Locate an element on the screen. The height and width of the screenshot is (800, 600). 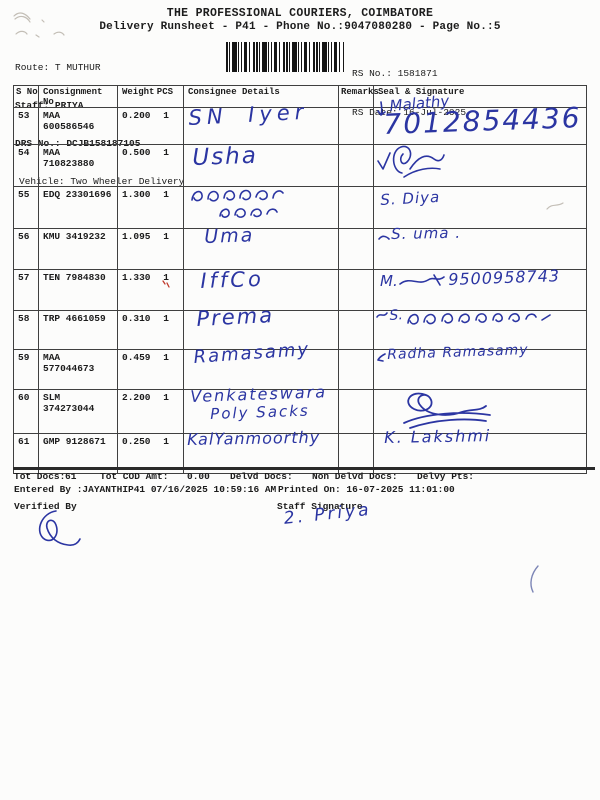
route-label: Route: is located at coordinates (32, 68).